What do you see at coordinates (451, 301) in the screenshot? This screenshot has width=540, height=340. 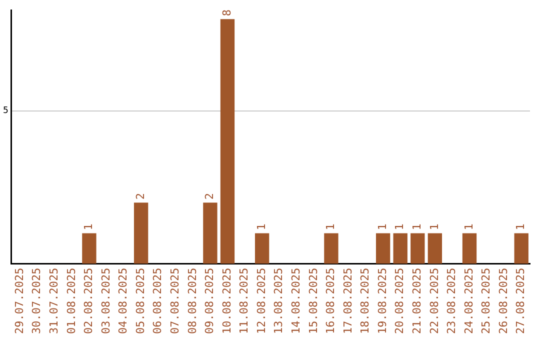 I see `x-tick-label: 23.08.2025` at bounding box center [451, 301].